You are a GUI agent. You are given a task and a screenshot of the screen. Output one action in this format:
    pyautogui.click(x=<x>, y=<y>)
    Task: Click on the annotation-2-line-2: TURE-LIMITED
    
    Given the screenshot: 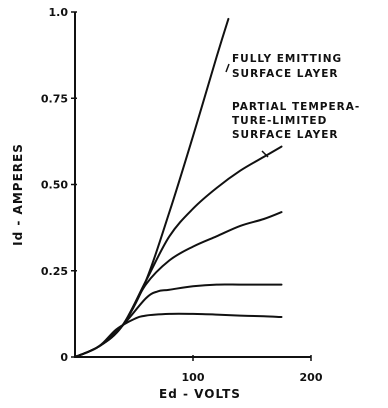 What is the action you would take?
    pyautogui.click(x=279, y=121)
    